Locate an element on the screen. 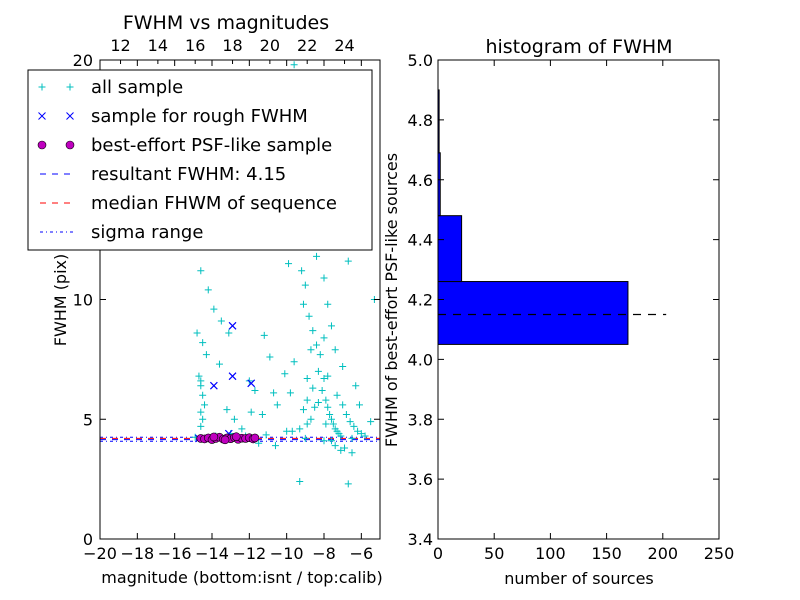 This screenshot has width=800, height=600. histogram-bars is located at coordinates (533, 217).